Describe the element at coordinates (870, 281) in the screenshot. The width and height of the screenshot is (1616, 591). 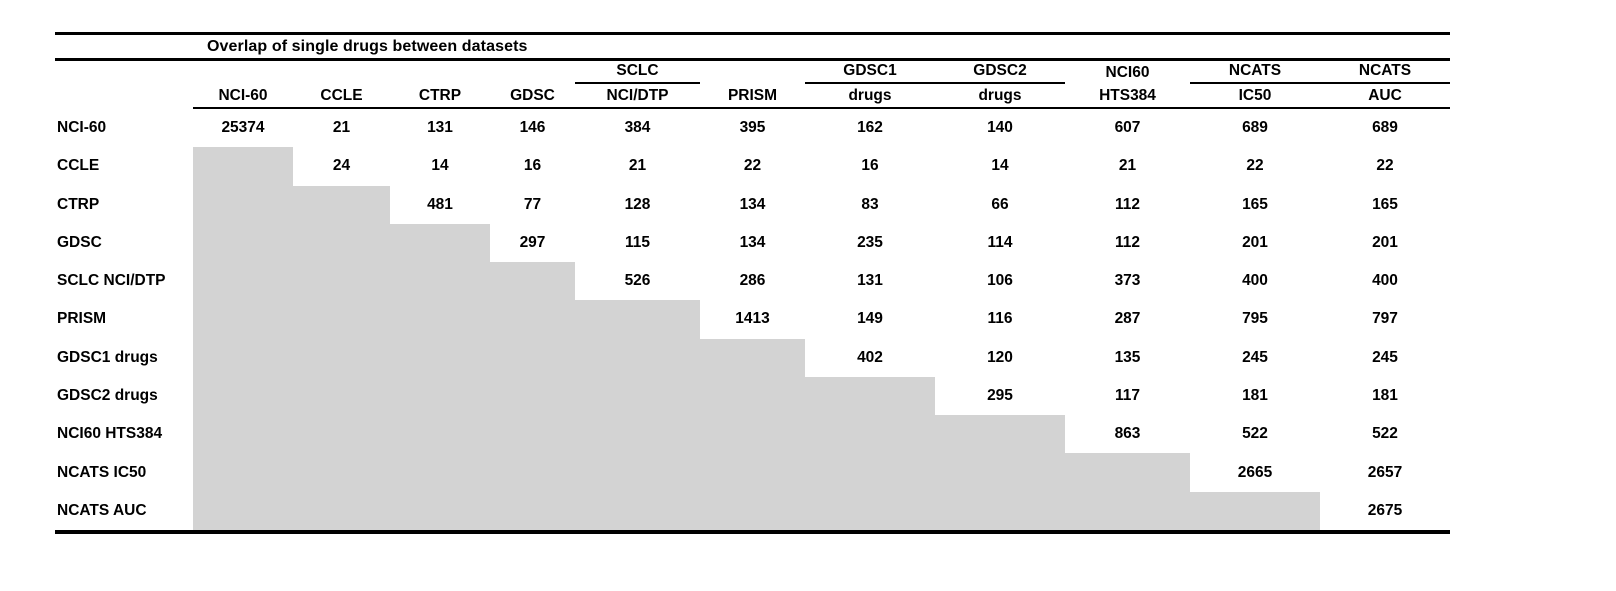
I see `value-cell: 131` at that location.